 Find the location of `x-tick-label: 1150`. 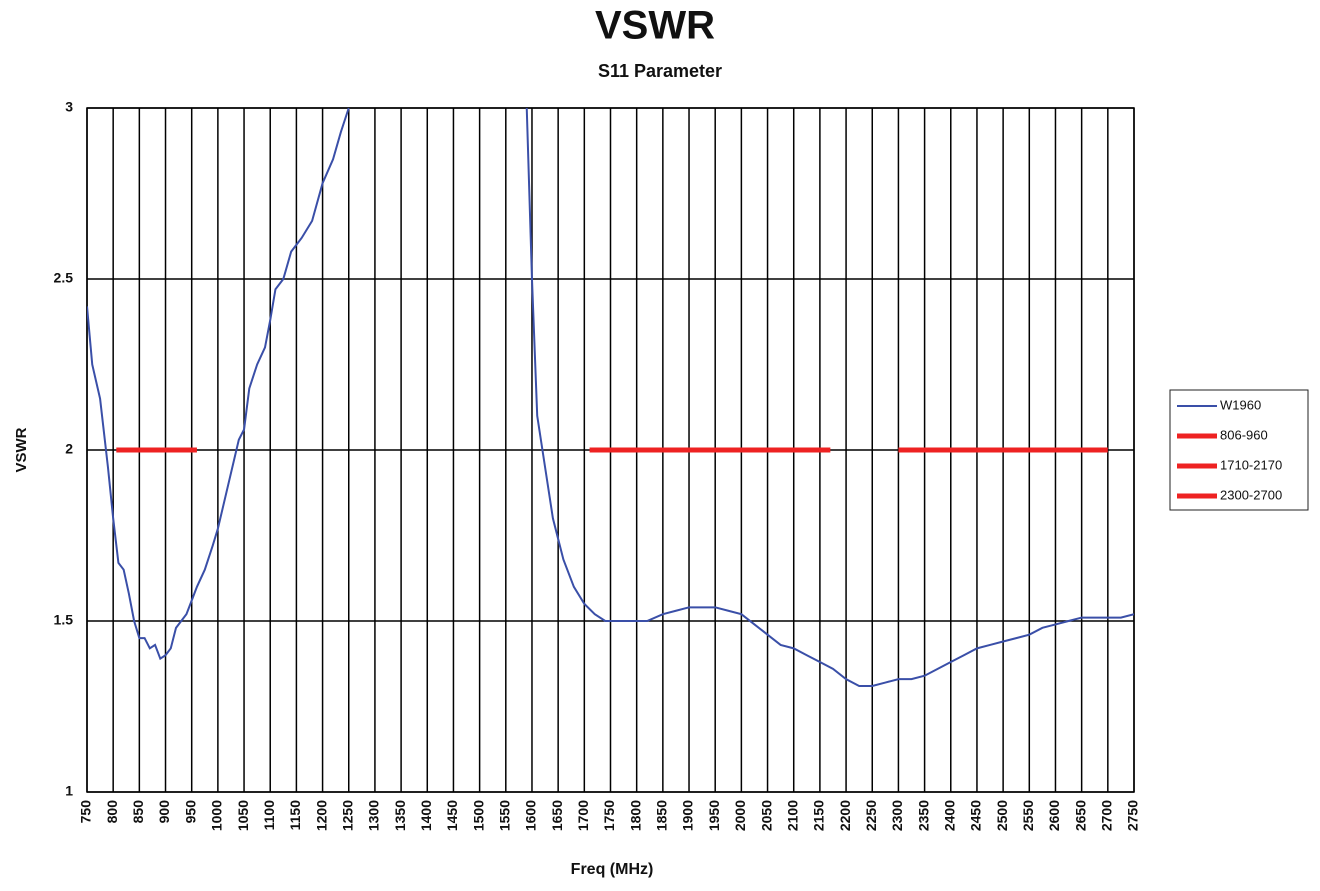

x-tick-label: 1150 is located at coordinates (295, 815).